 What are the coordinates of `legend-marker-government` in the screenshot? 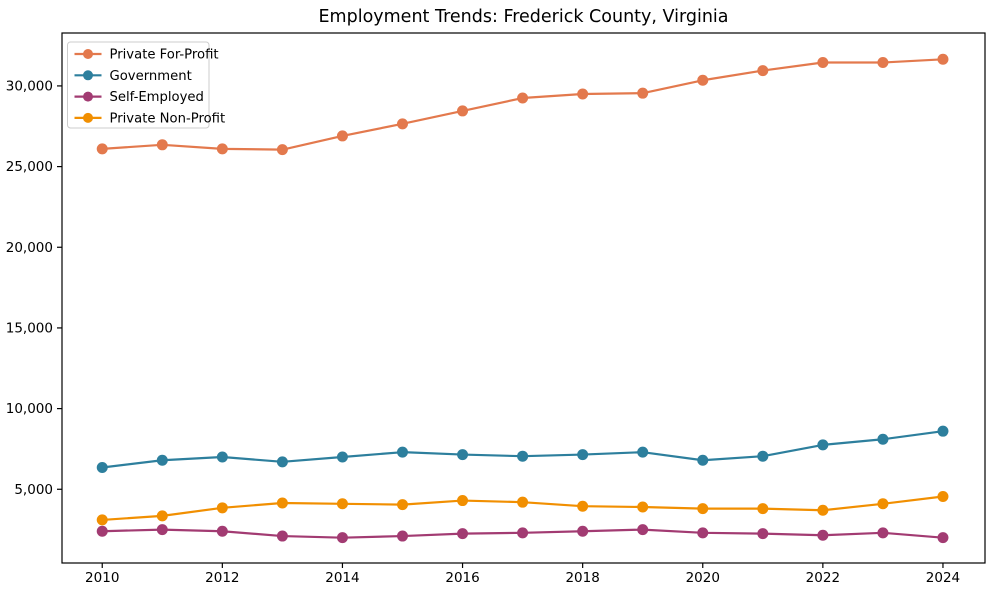 It's located at (88, 75).